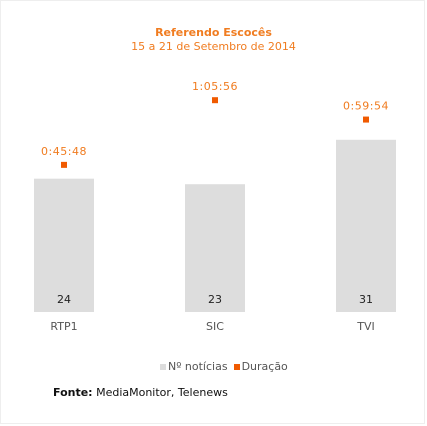 Image resolution: width=427 pixels, height=426 pixels. I want to click on source-note: Fonte: MediaMonitor, Telenews, so click(140, 392).